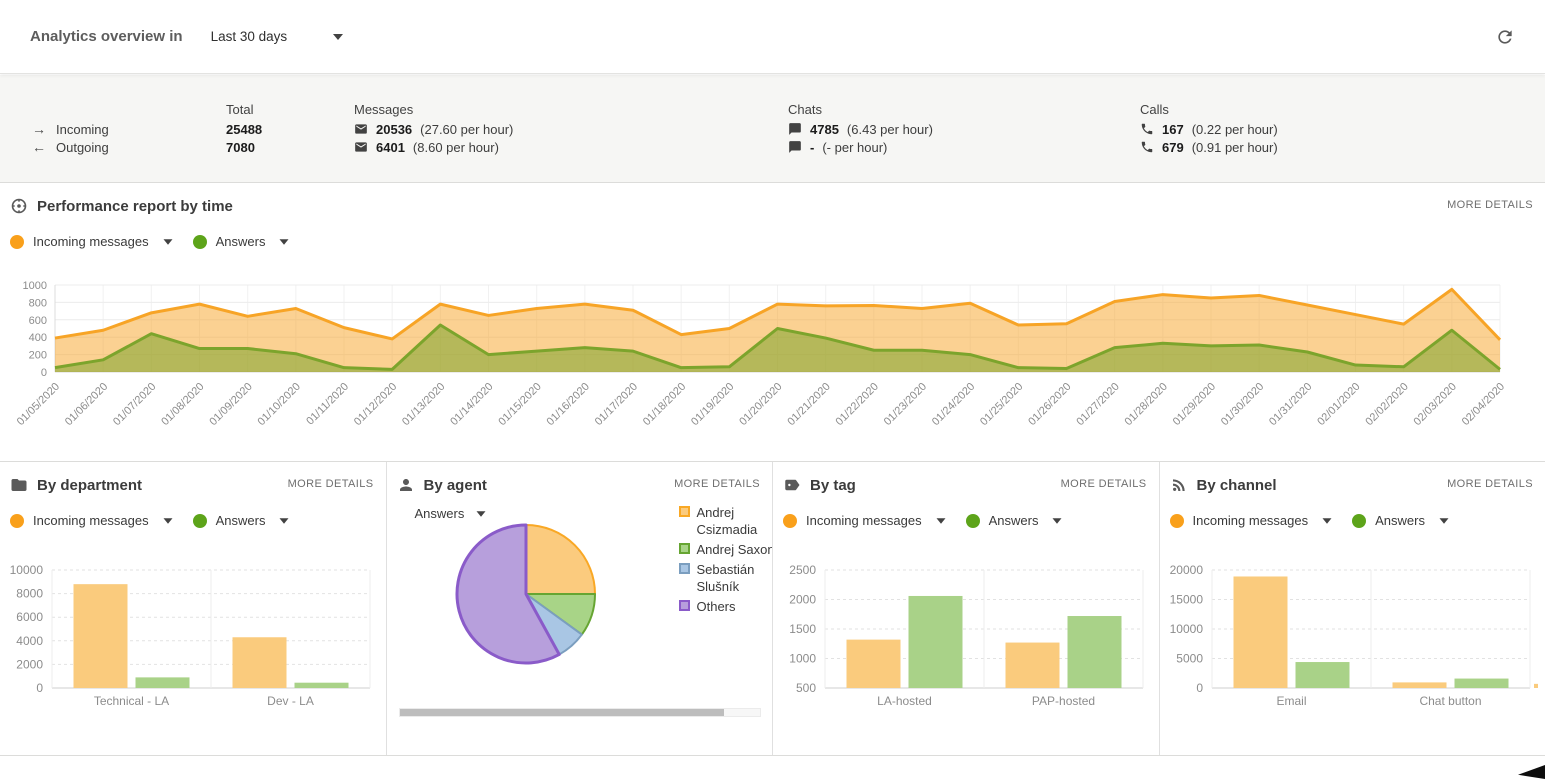 The width and height of the screenshot is (1545, 779). What do you see at coordinates (1234, 129) in the screenshot?
I see `calls-incoming-rate: (0.22 per hour)` at bounding box center [1234, 129].